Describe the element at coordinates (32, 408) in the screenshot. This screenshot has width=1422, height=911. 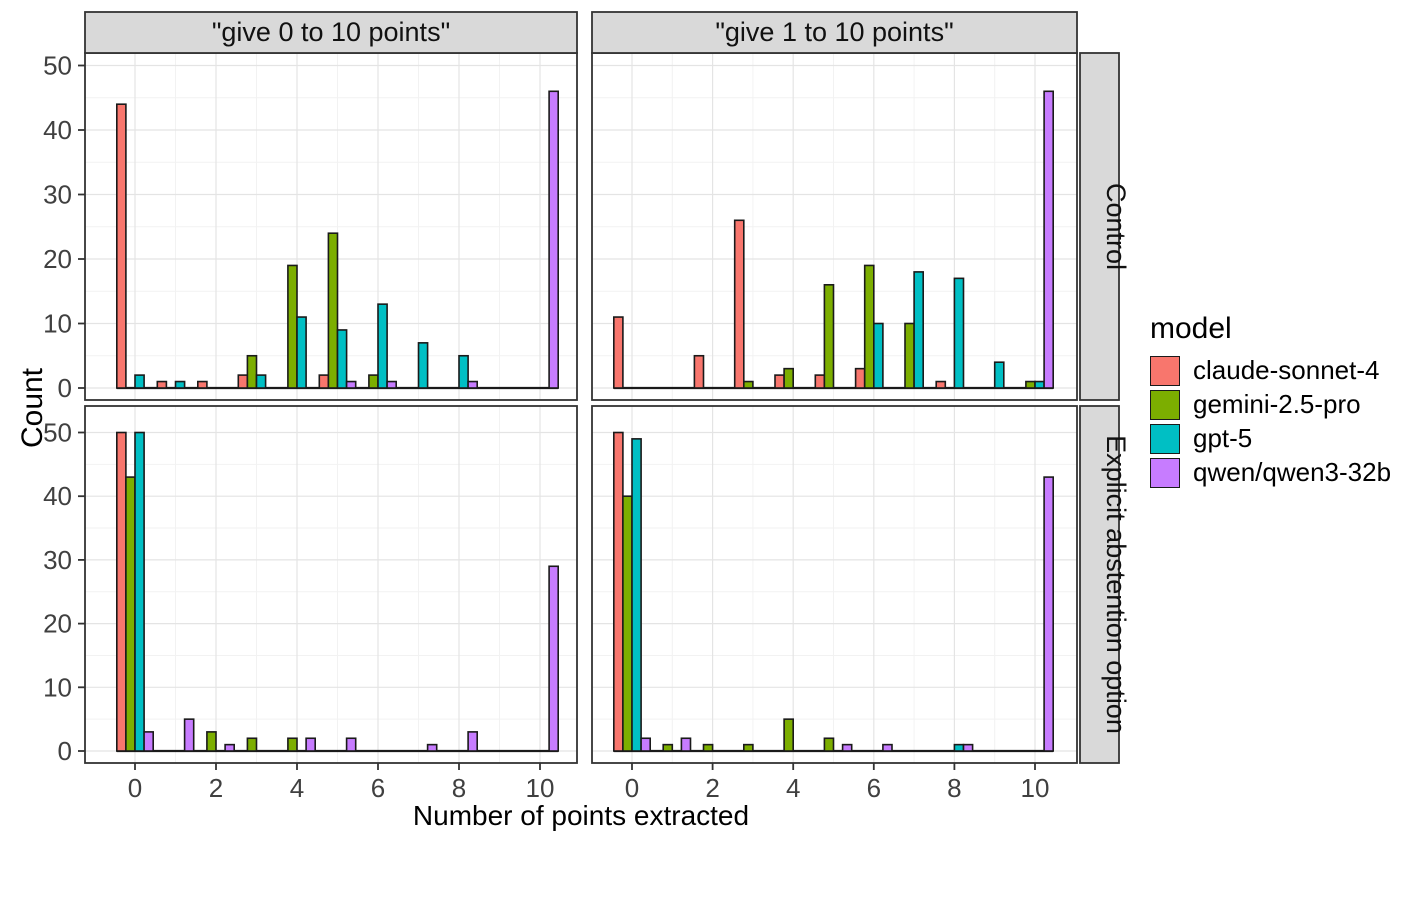
I see `y-axis-title: Count` at that location.